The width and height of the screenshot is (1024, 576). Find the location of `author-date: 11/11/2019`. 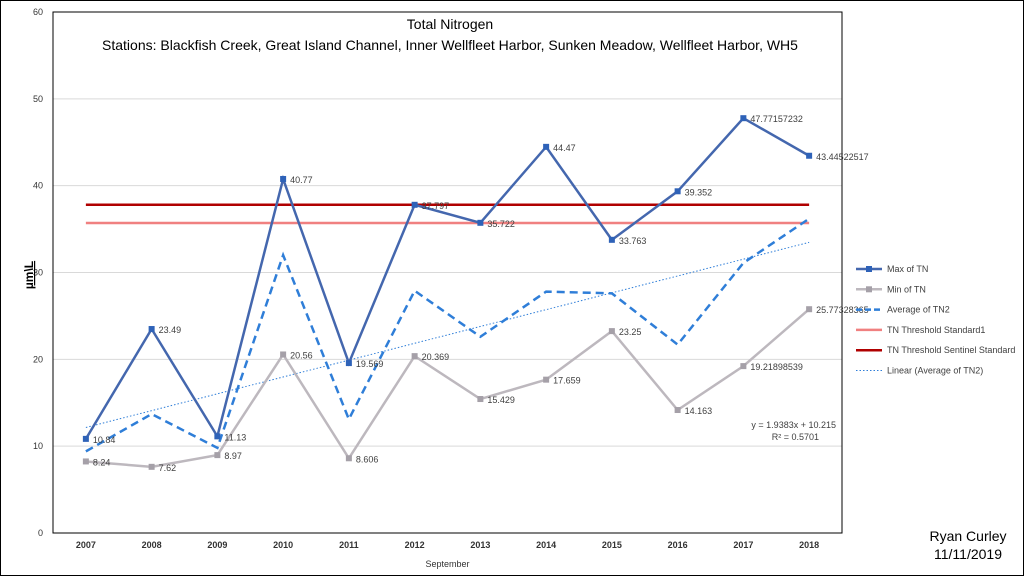

author-date: 11/11/2019 is located at coordinates (968, 554).